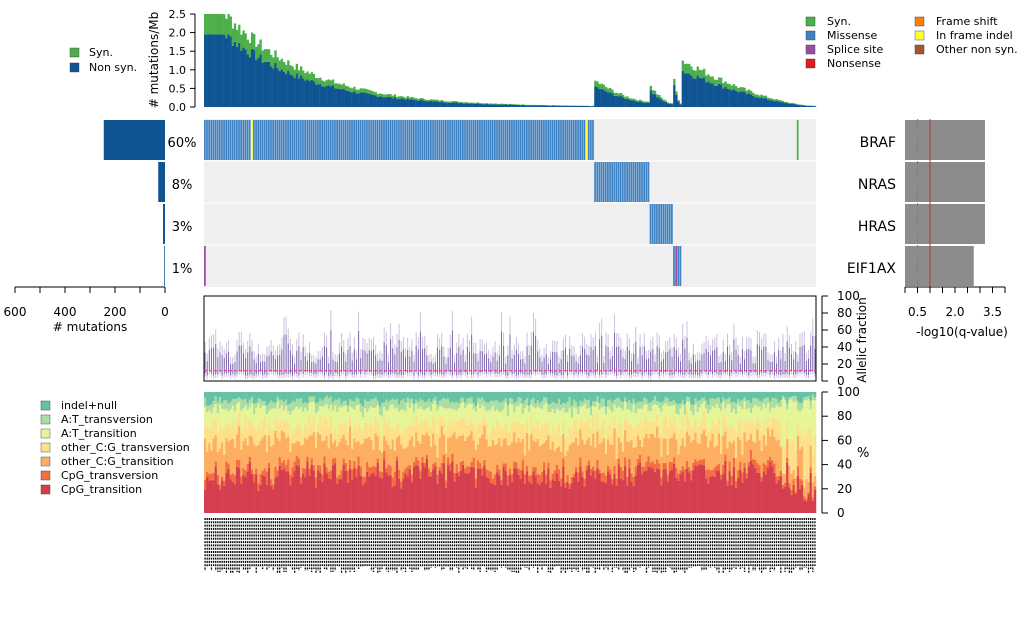 Image resolution: width=1020 pixels, height=624 pixels. What do you see at coordinates (844, 364) in the screenshot?
I see `allelic-tick-label: 20` at bounding box center [844, 364].